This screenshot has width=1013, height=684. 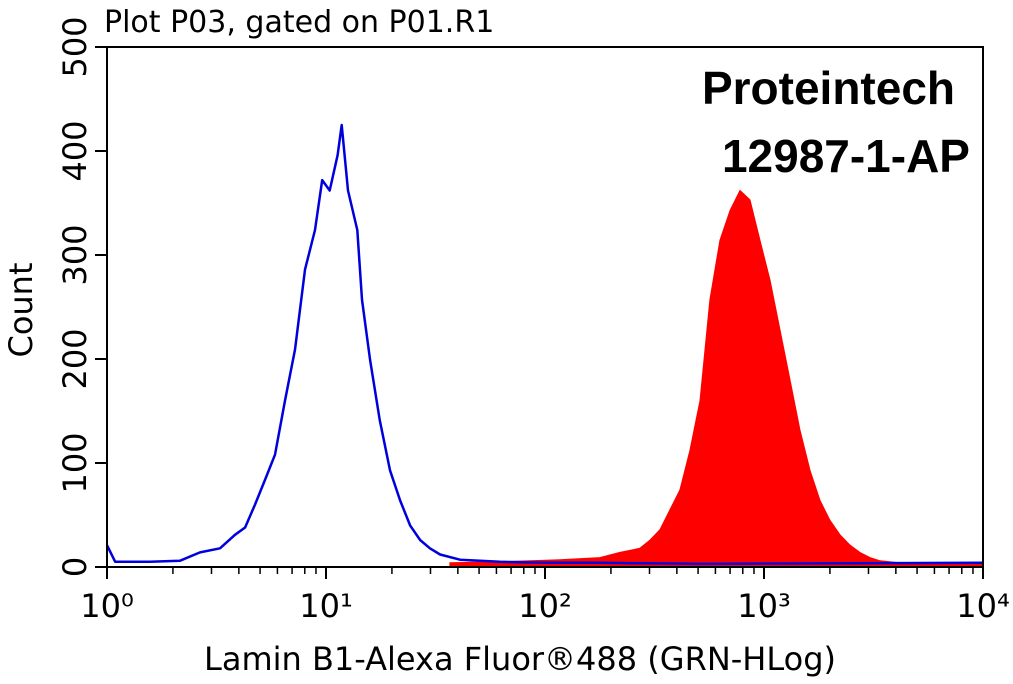 I want to click on y-axis-label: Count, so click(x=21, y=309).